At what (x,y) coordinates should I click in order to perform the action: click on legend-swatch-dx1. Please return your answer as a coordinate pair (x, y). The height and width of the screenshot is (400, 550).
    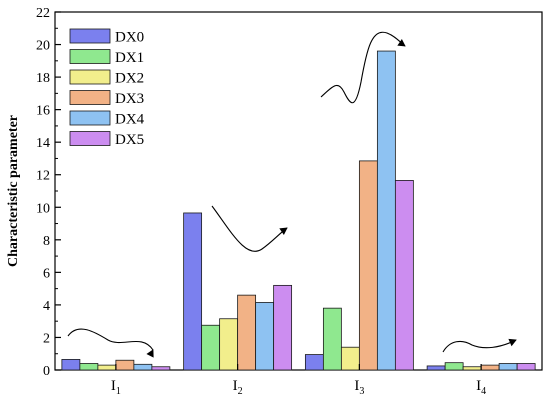
    Looking at the image, I should click on (90, 56).